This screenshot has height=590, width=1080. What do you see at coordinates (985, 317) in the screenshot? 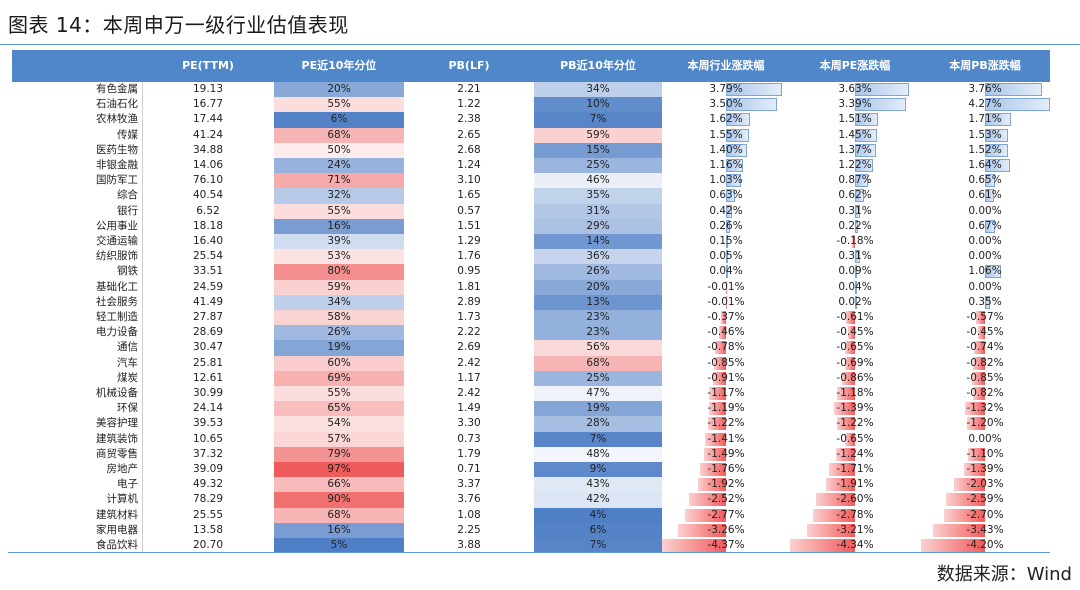
I see `pb-change-value: -0.57%` at bounding box center [985, 317].